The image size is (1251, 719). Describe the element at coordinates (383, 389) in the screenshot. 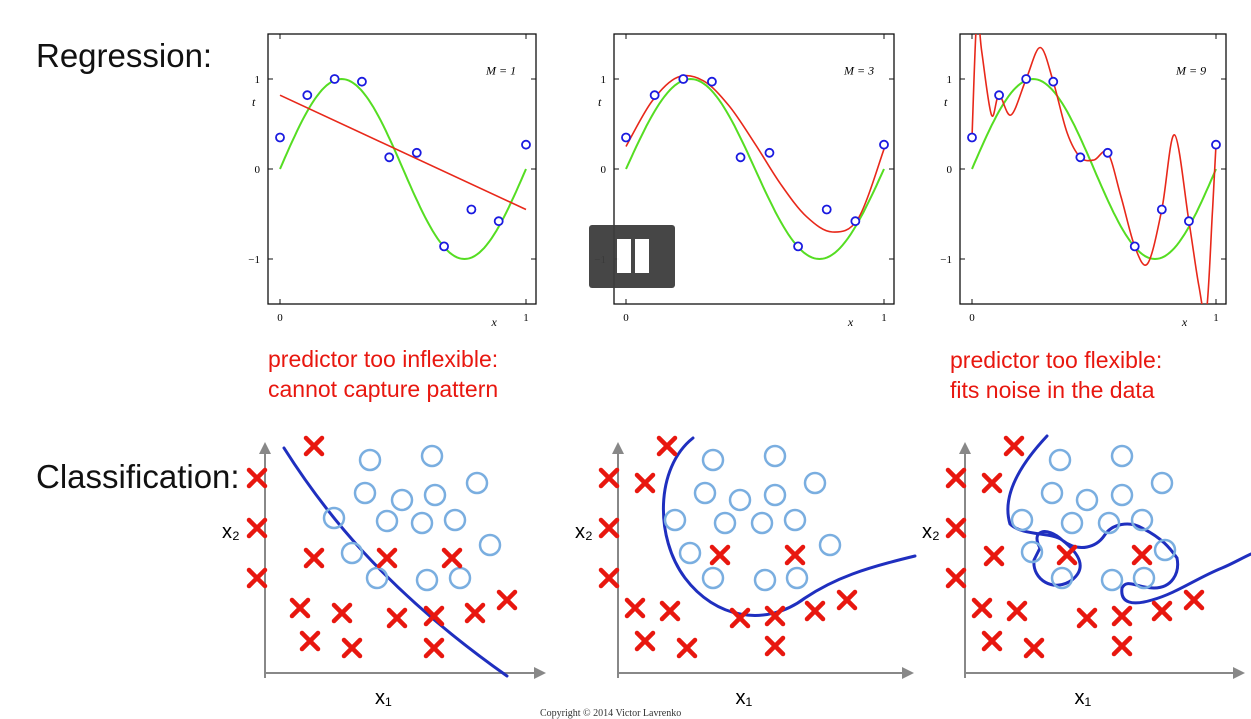

I see `underfit-note-line2: cannot capture pattern` at that location.